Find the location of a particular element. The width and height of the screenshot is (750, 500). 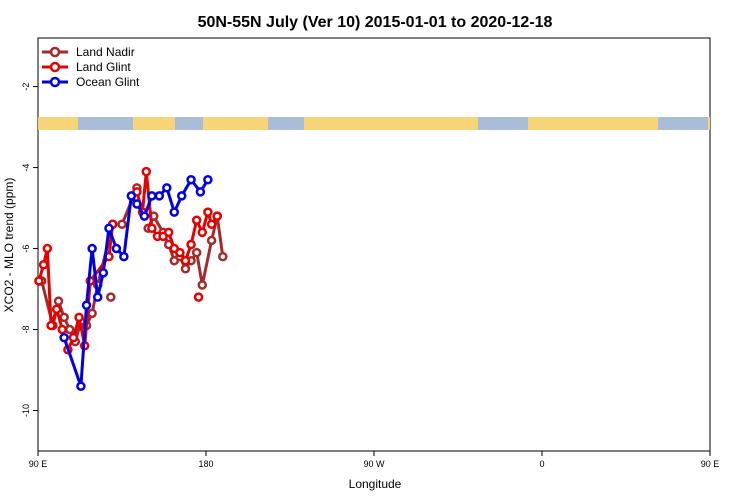

land-band-fill is located at coordinates (374, 123).